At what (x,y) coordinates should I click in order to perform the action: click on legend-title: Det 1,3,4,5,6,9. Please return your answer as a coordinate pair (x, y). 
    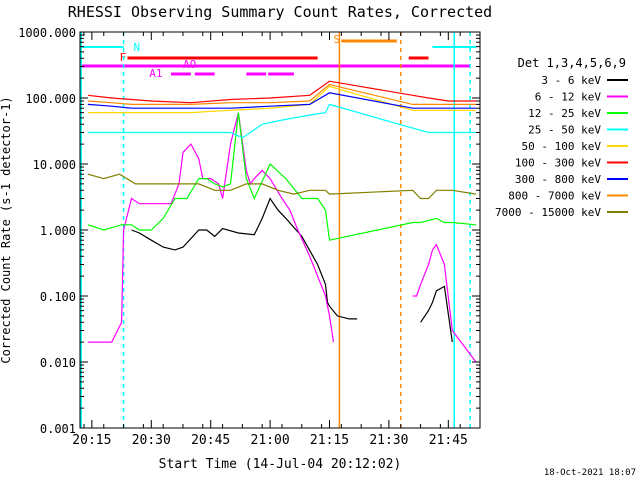
    Looking at the image, I should click on (572, 63).